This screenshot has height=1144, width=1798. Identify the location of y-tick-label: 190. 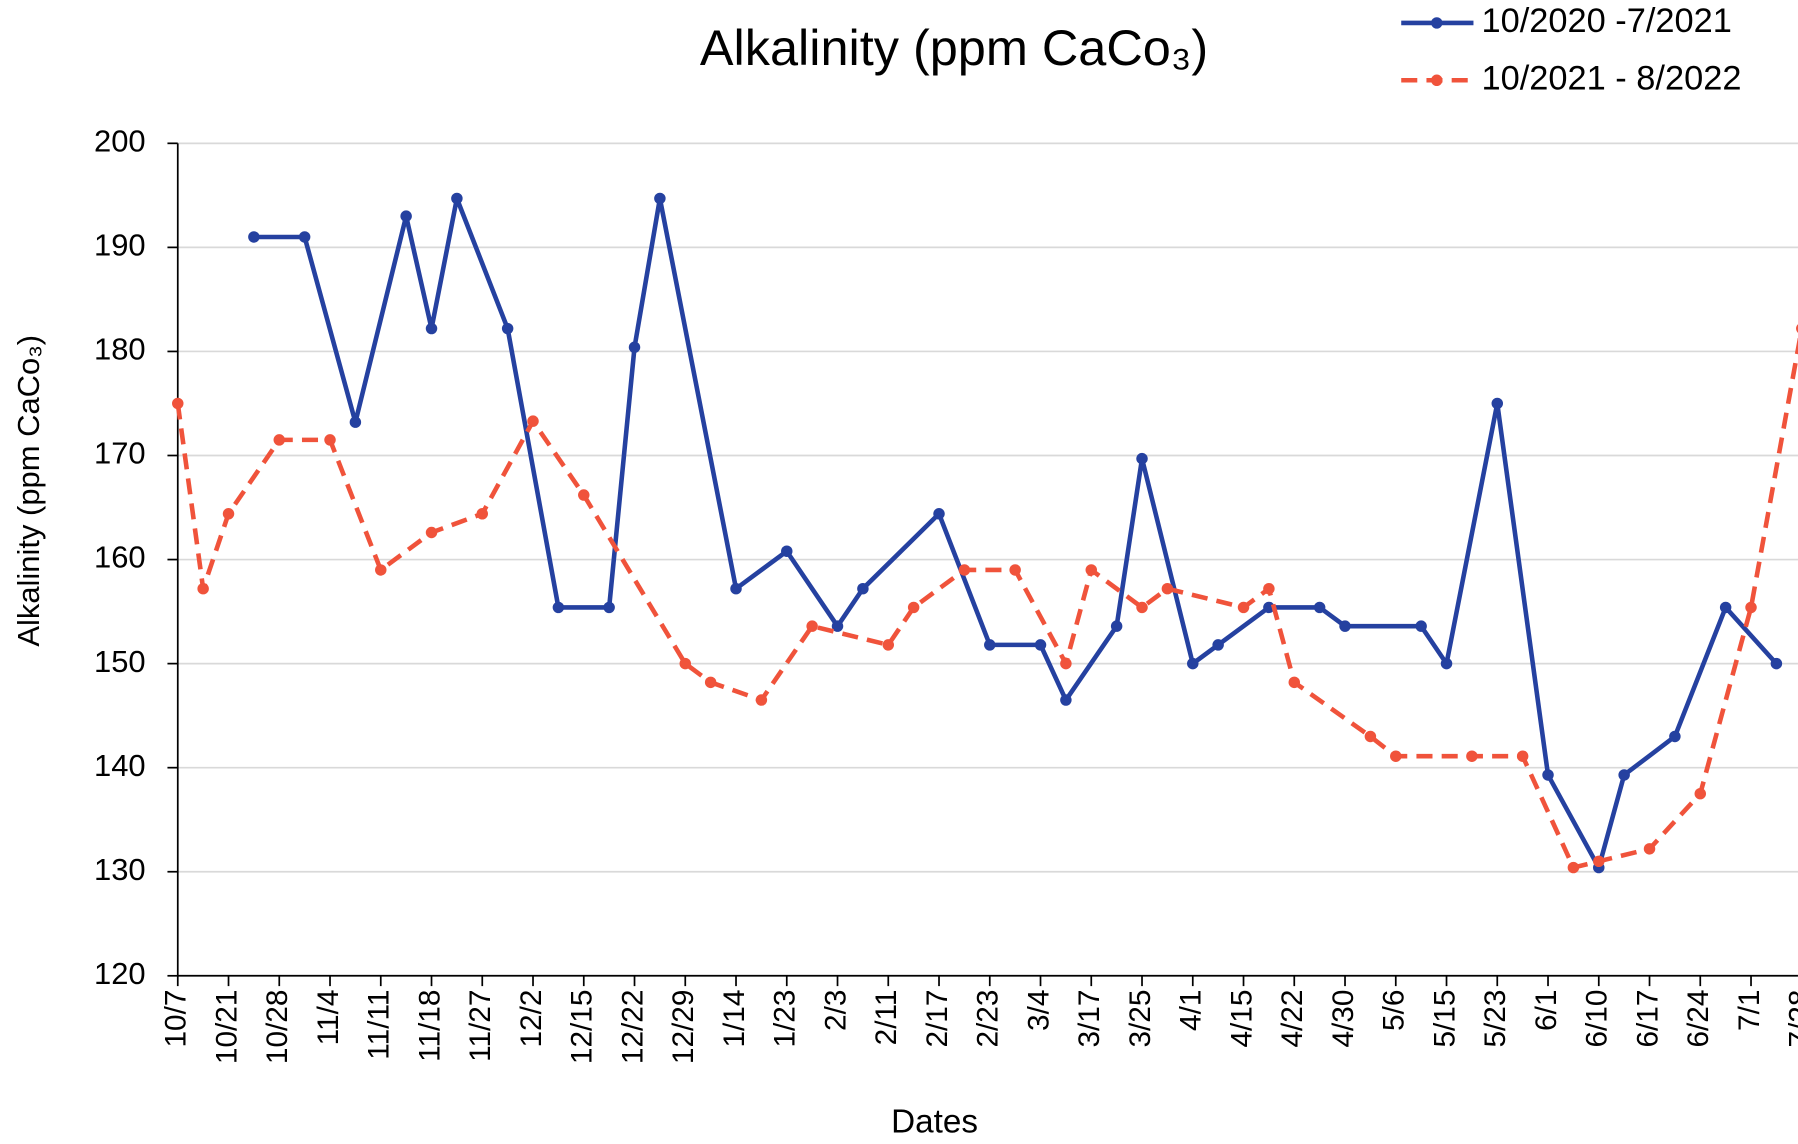
(120, 245).